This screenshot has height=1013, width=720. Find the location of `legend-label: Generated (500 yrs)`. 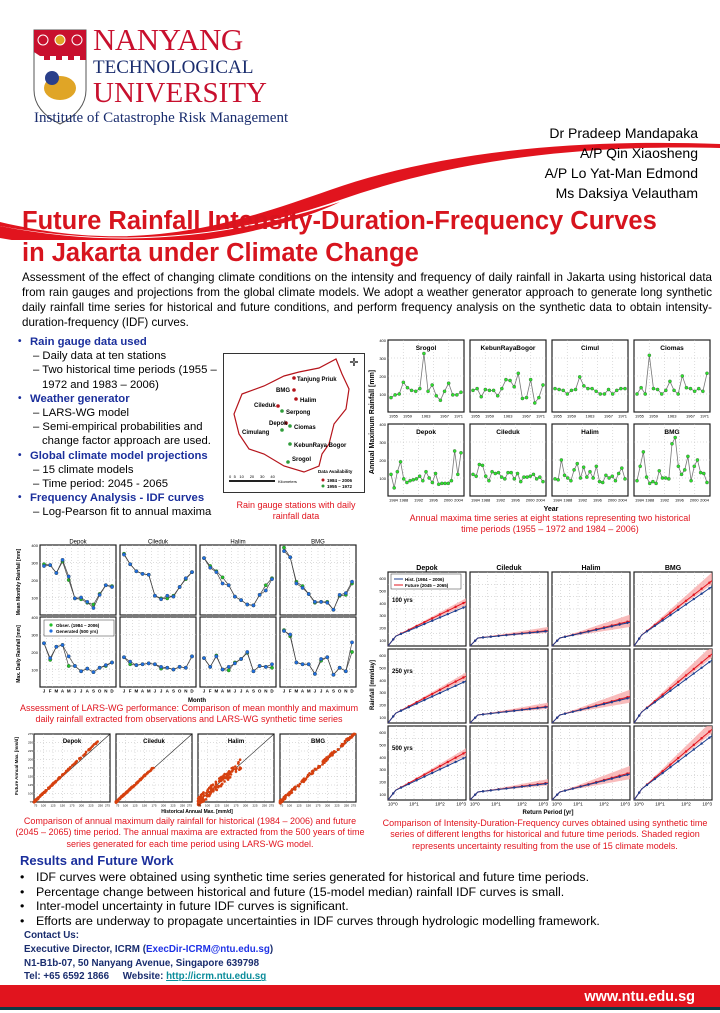

legend-label: Generated (500 yrs) is located at coordinates (77, 631).